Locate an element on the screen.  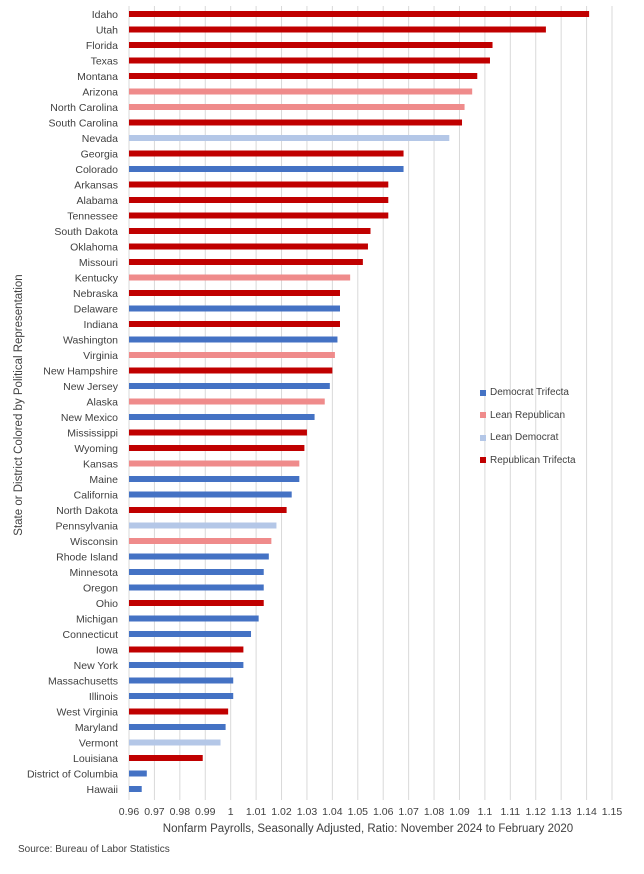
category-label: Wyoming is located at coordinates (96, 449).